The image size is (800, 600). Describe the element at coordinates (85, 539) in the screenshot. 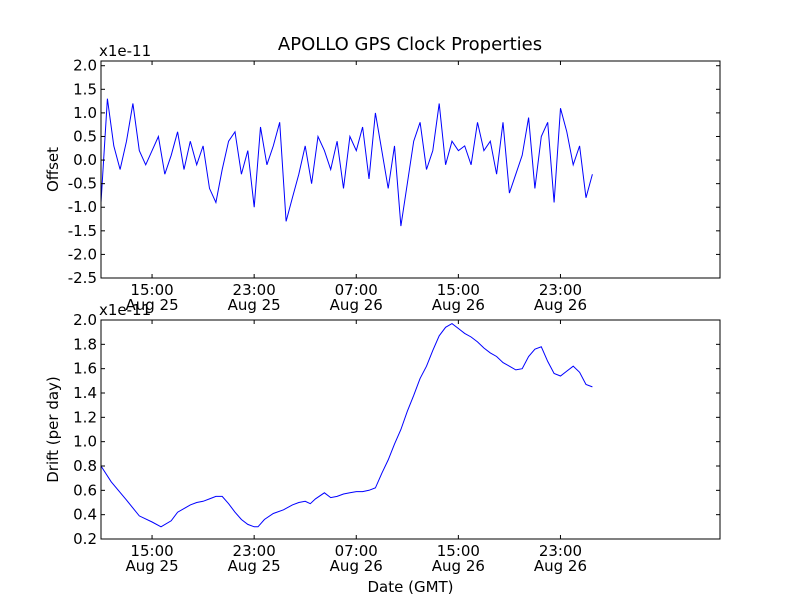

I see `y-tick-label: 0.2` at that location.